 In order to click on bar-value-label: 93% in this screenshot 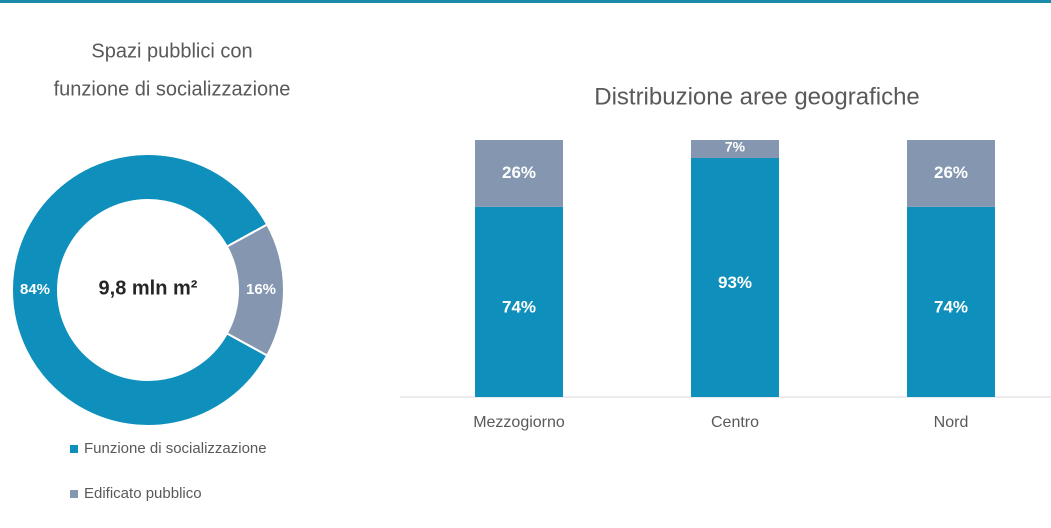, I will do `click(735, 282)`.